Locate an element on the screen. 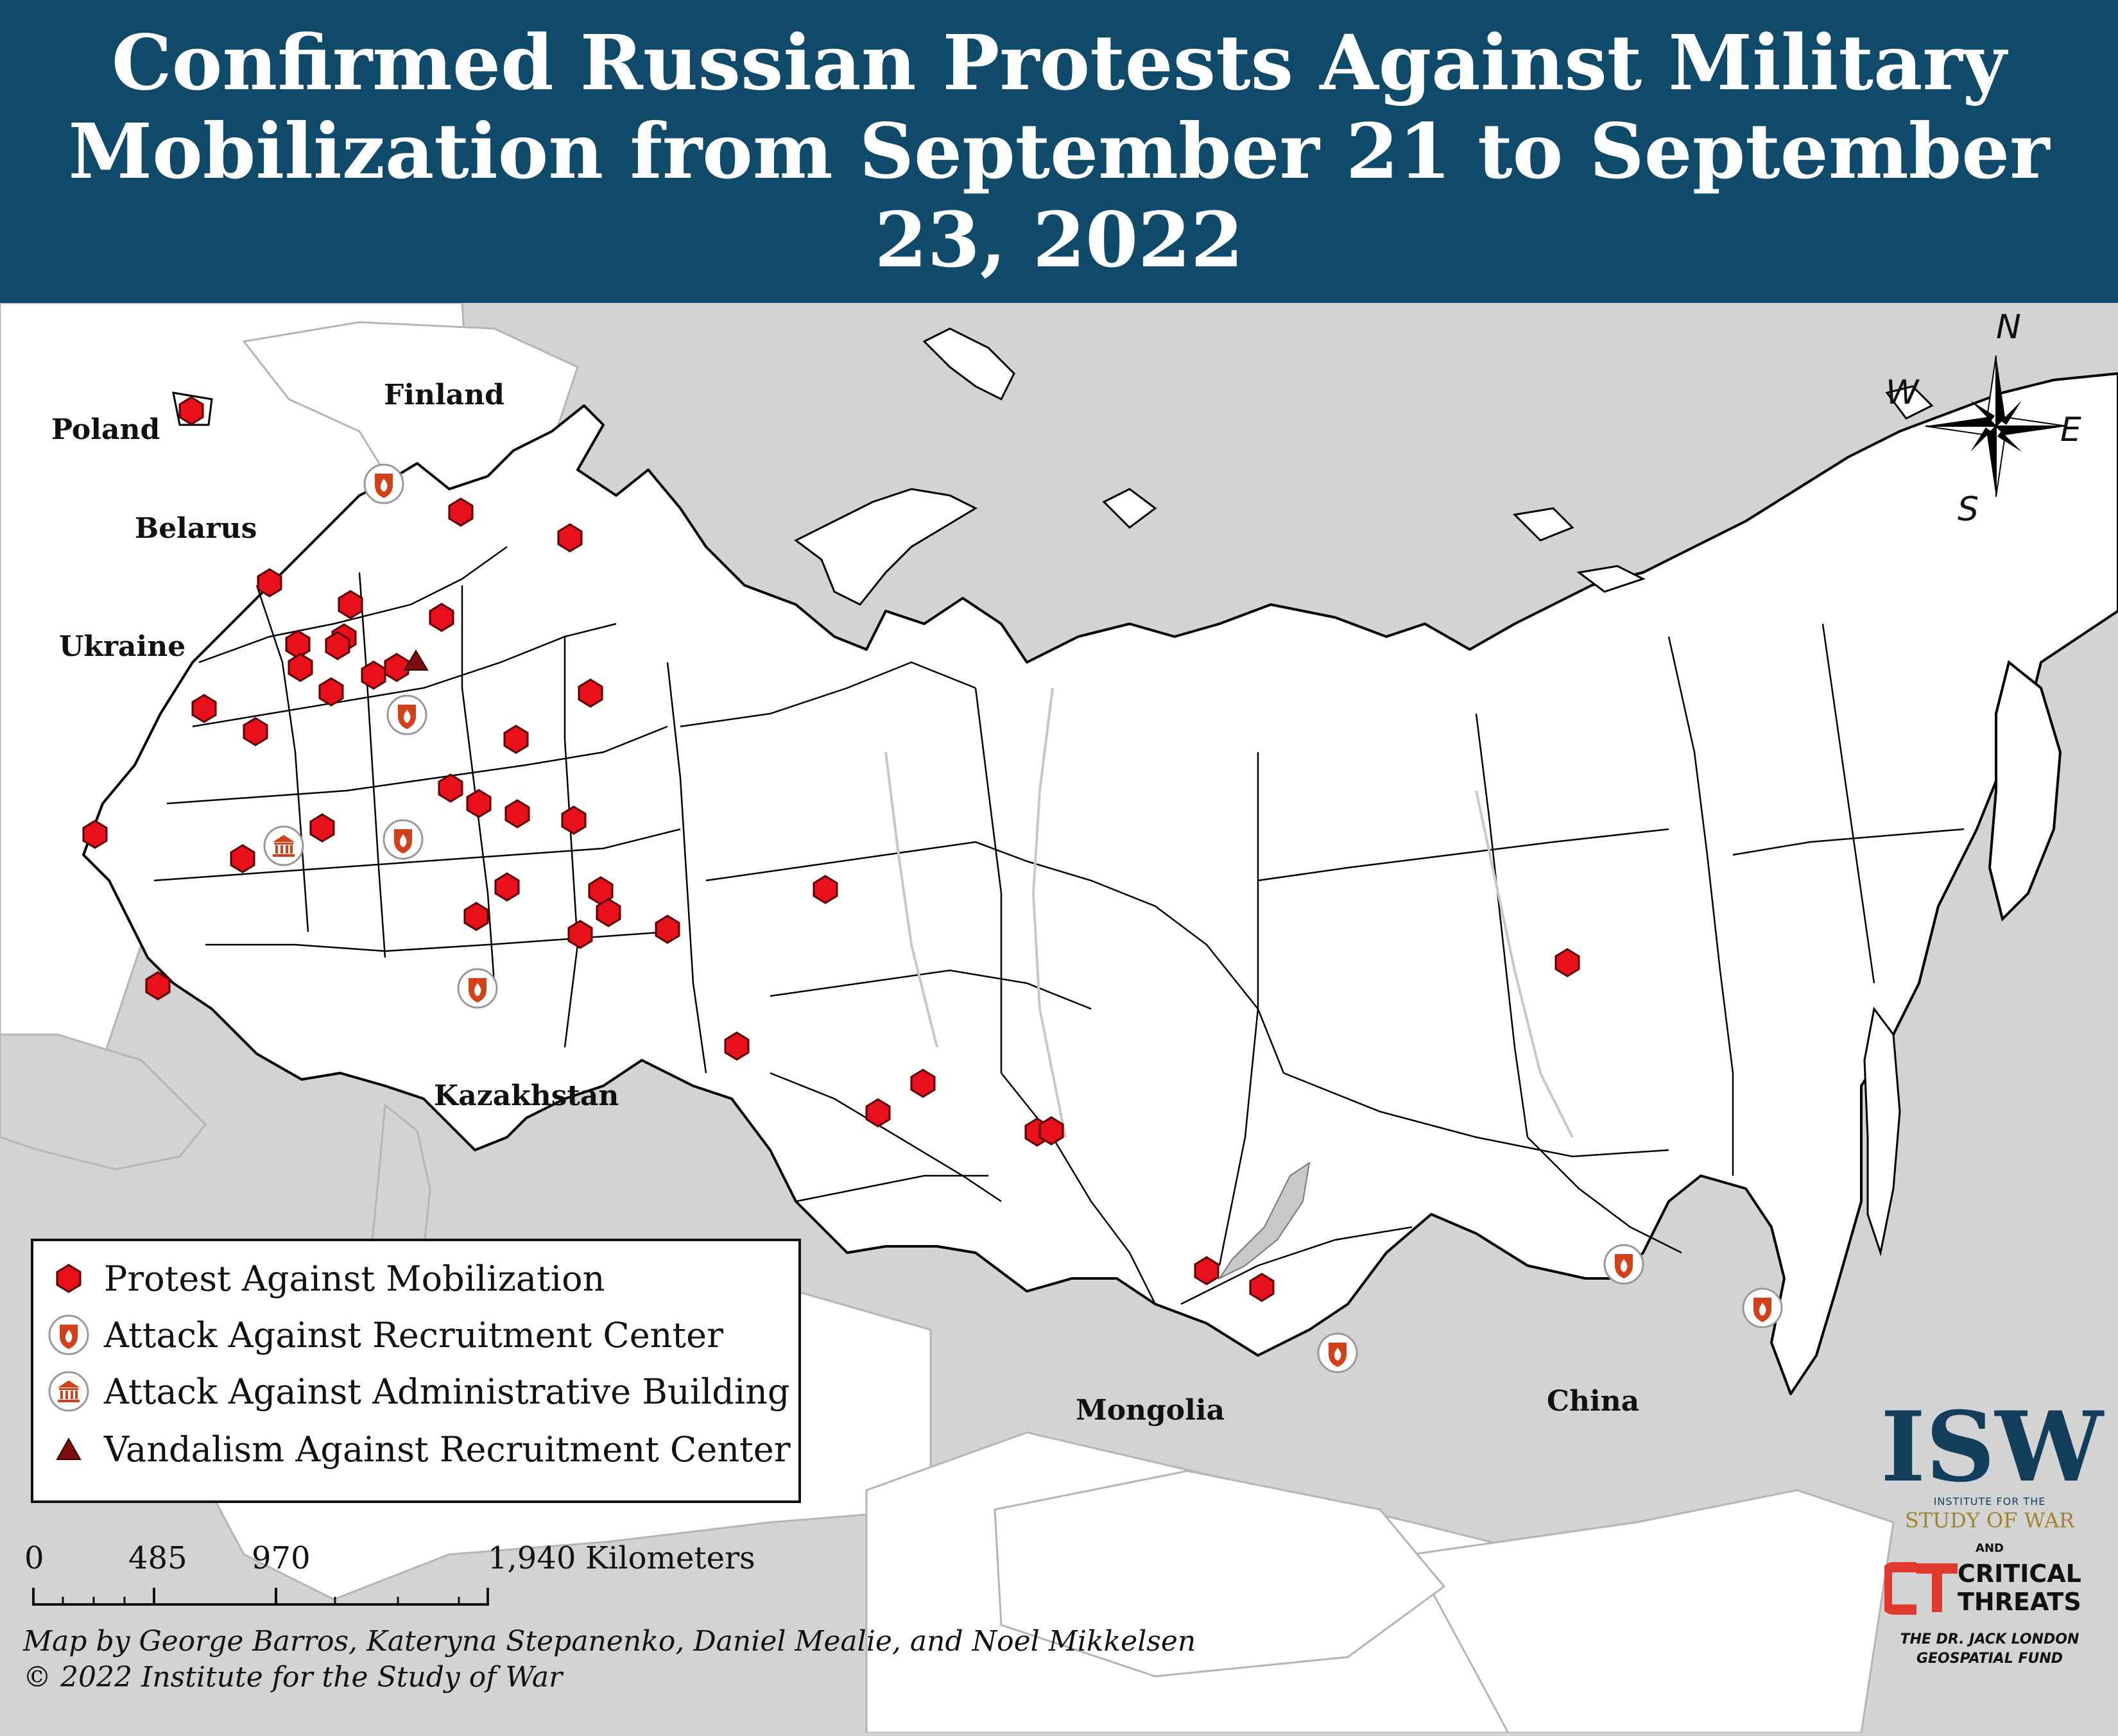  isw-logo-line1: INSTITUTE FOR THE is located at coordinates (1990, 1501).